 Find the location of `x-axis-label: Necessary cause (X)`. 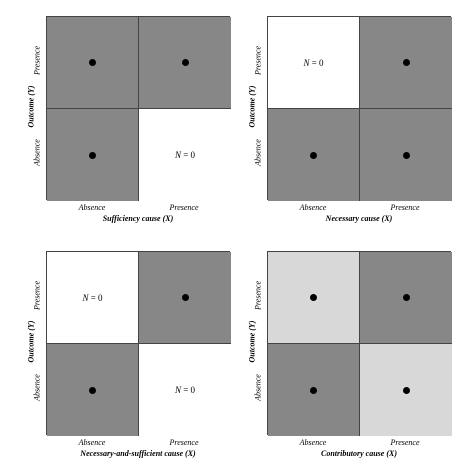

x-axis-label: Necessary cause (X) is located at coordinates (359, 218).